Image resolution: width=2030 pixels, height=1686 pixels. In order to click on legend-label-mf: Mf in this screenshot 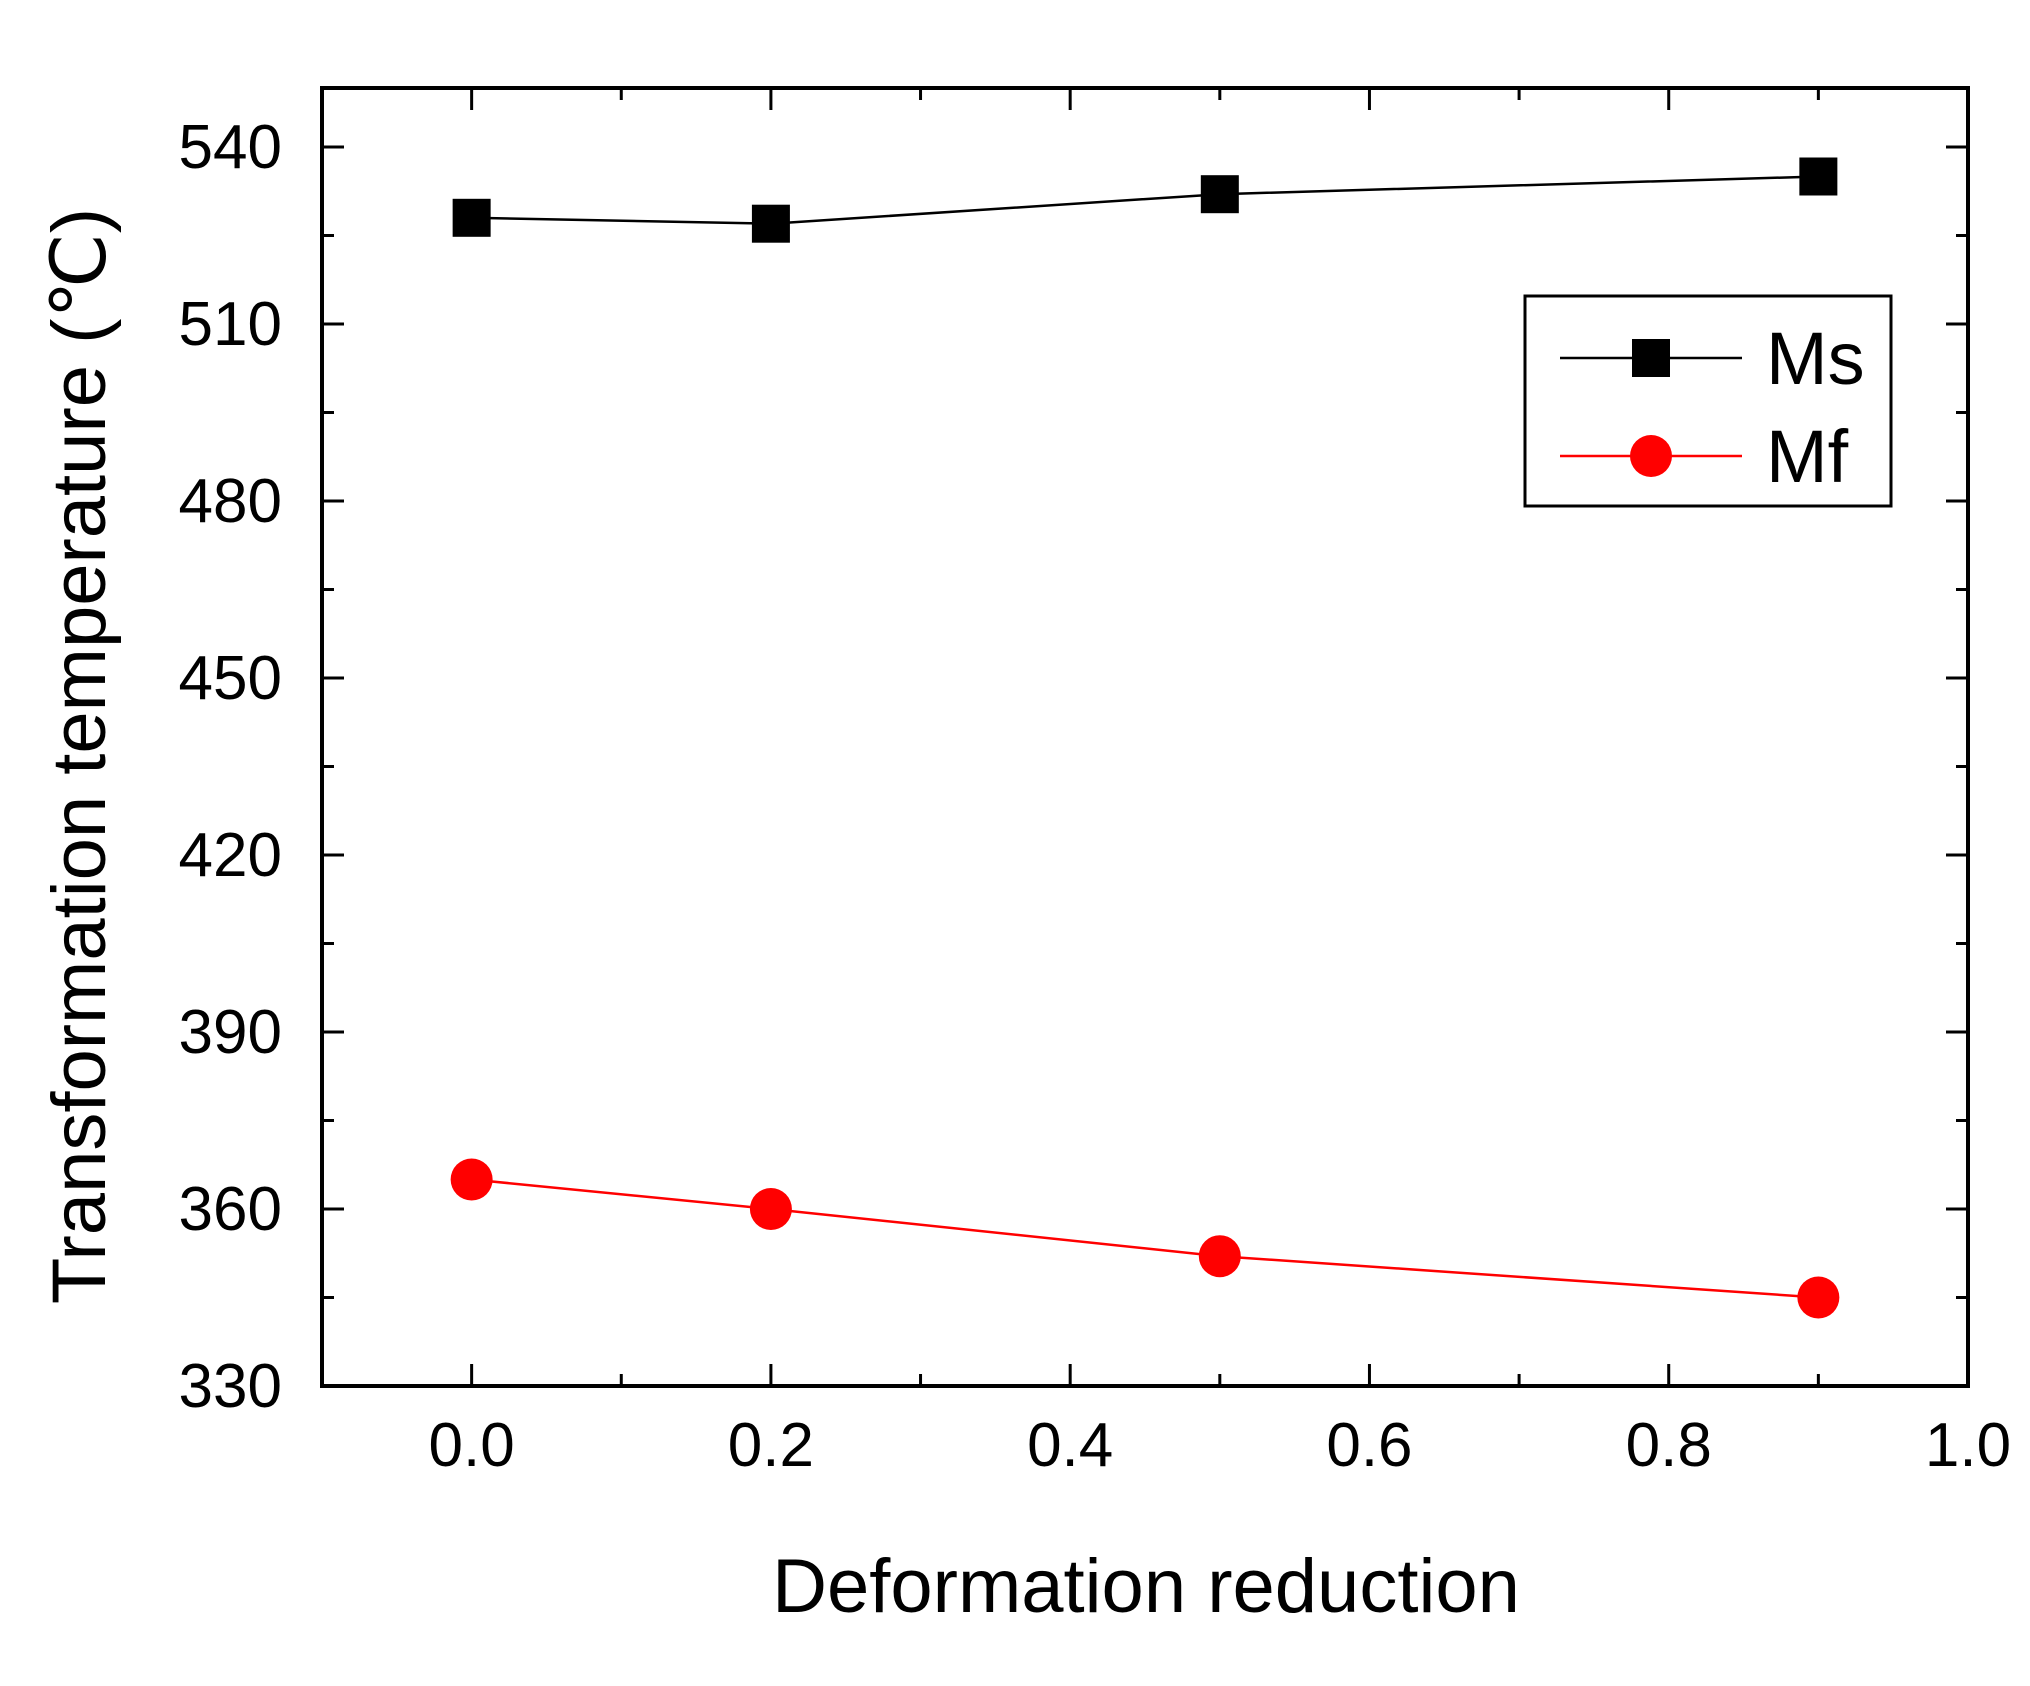, I will do `click(1807, 456)`.